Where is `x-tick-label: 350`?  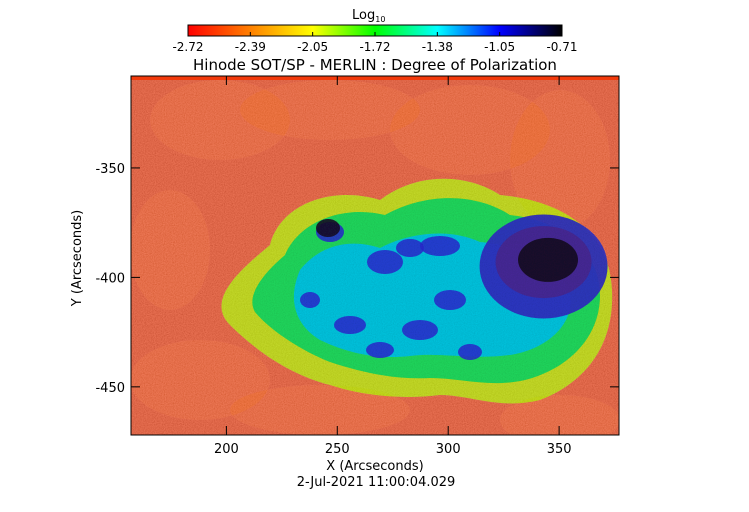
x-tick-label: 350 is located at coordinates (559, 449).